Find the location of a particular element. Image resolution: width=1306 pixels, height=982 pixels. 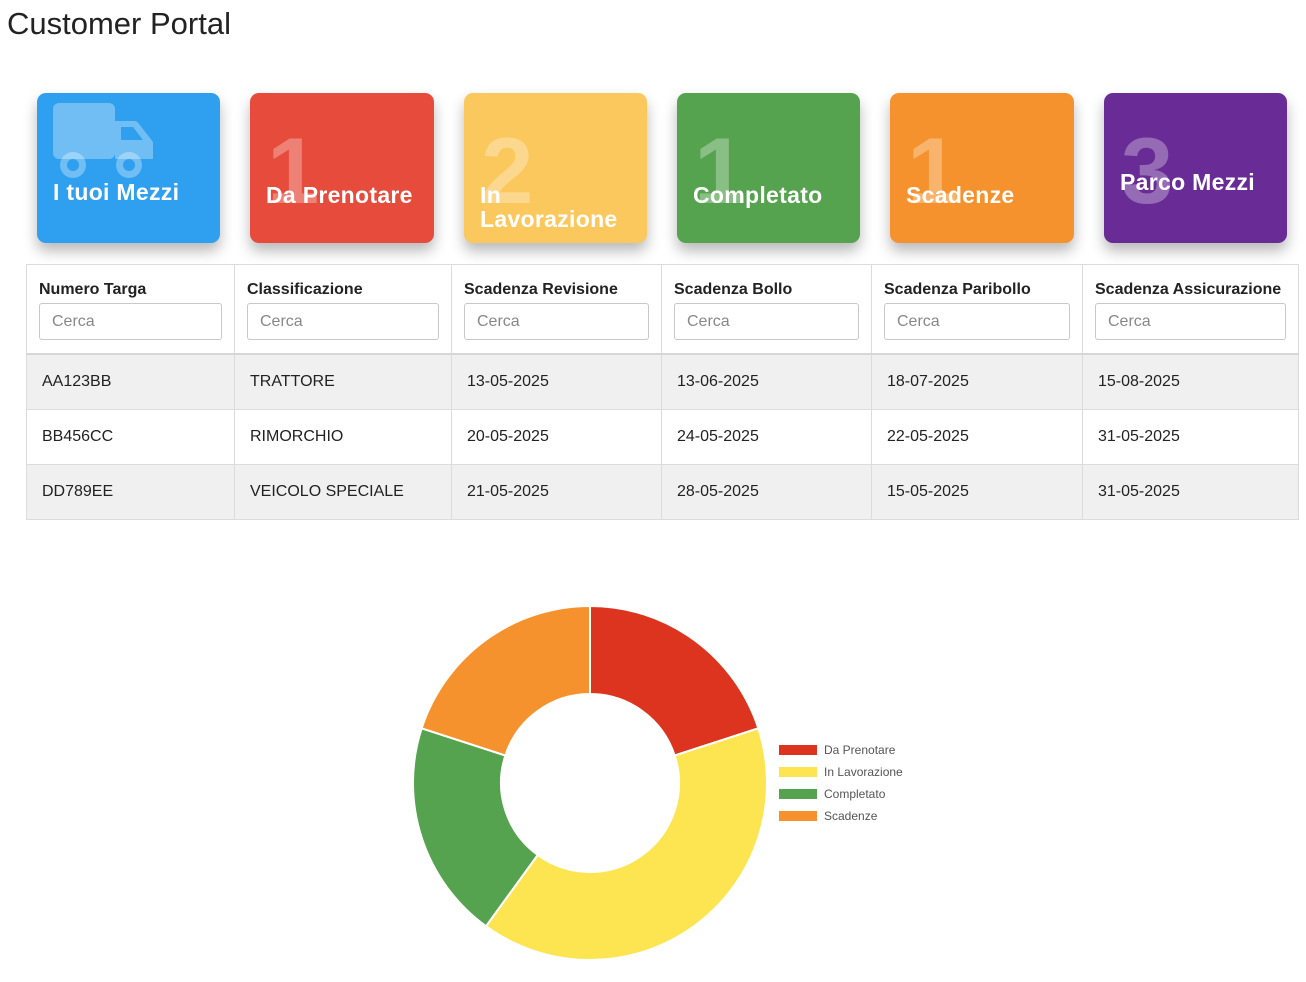

tile-label: Da Prenotare is located at coordinates (339, 195).